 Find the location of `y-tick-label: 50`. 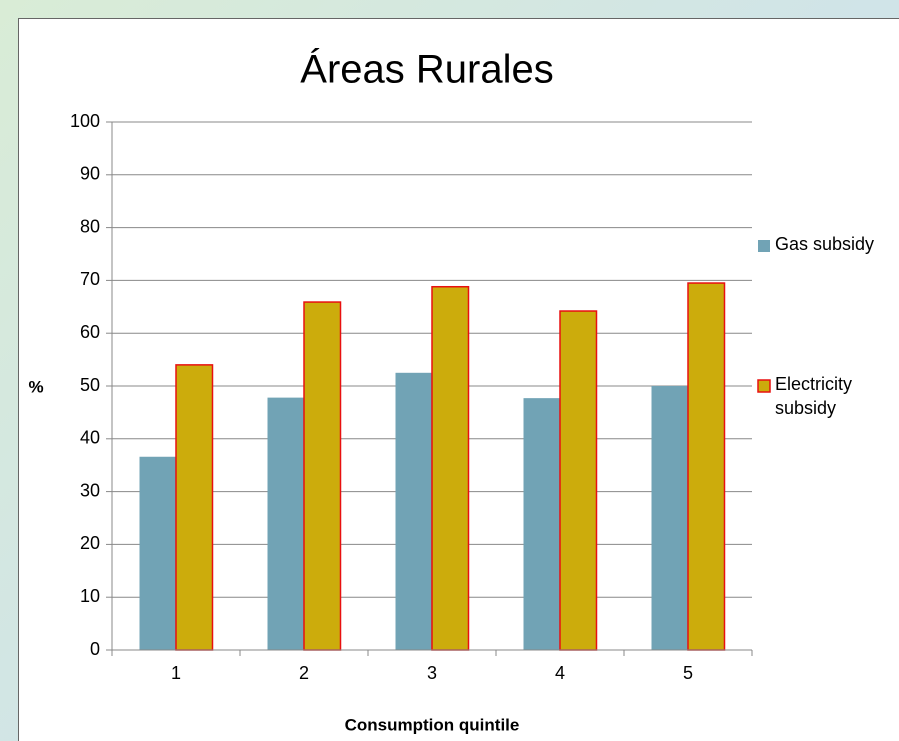

y-tick-label: 50 is located at coordinates (90, 385).